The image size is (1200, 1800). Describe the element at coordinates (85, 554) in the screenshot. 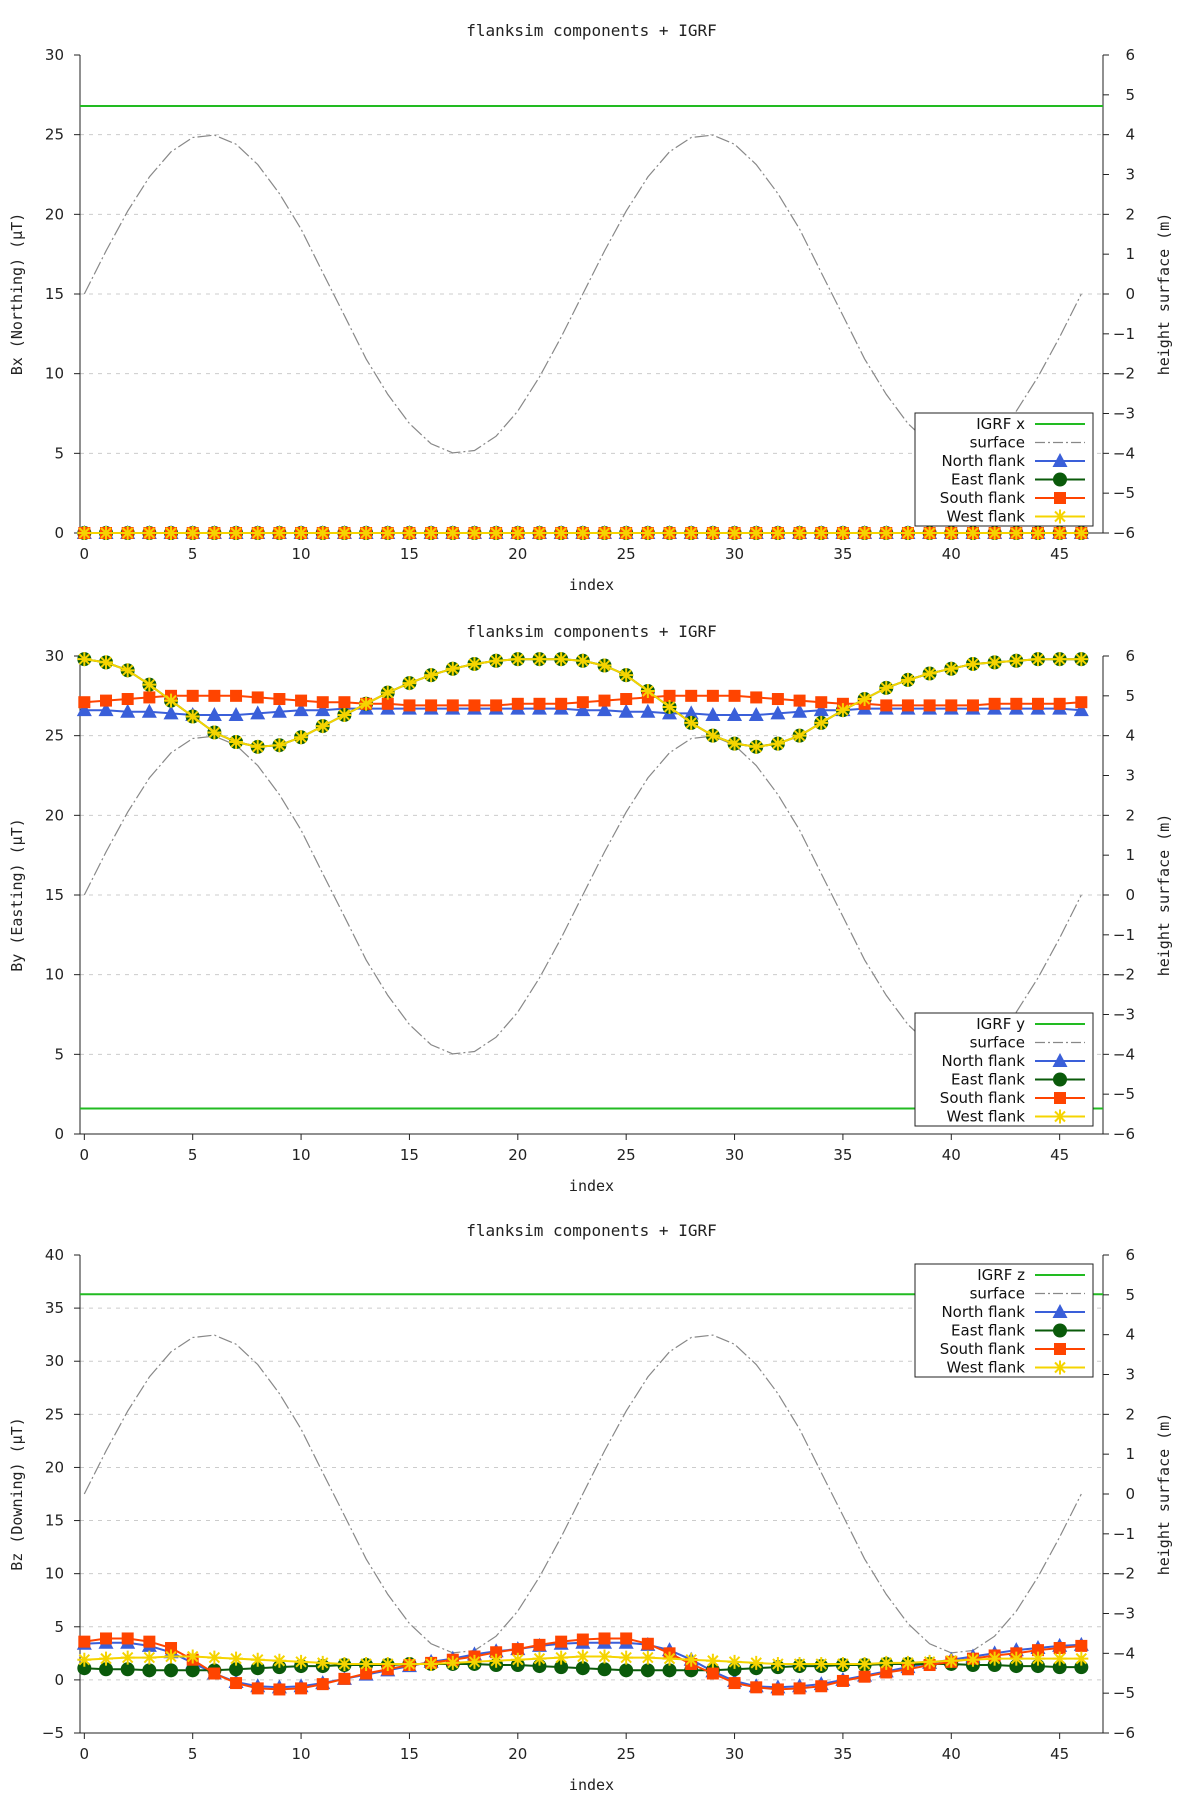

I see `x-tick-label: 0` at that location.